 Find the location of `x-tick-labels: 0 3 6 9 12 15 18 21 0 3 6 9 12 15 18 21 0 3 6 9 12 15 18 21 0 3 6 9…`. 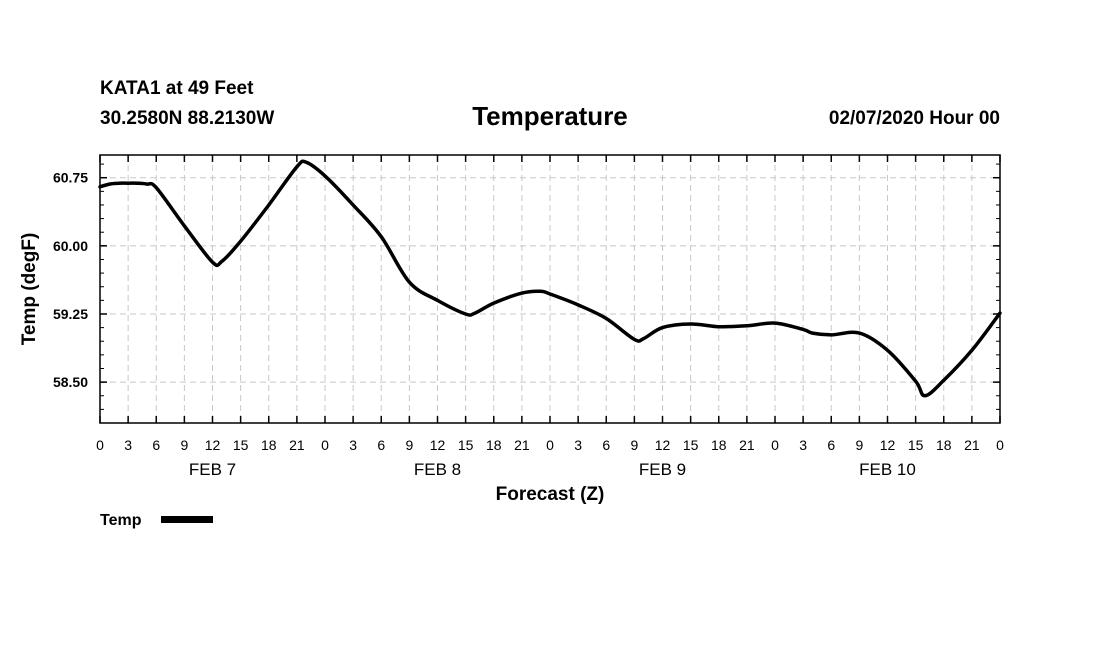

x-tick-labels: 0 3 6 9 12 15 18 21 0 3 6 9 12 15 18 21 0 3 6 9 12 15 18 21 0 3 6 9… is located at coordinates (550, 445).